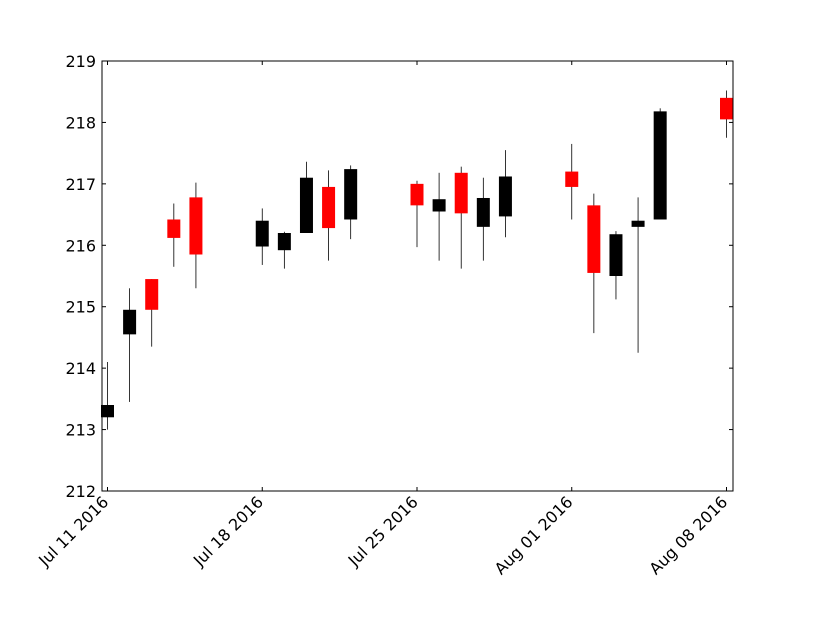 This screenshot has height=619, width=815. Describe the element at coordinates (80, 122) in the screenshot. I see `ytick-label-218: 218` at that location.